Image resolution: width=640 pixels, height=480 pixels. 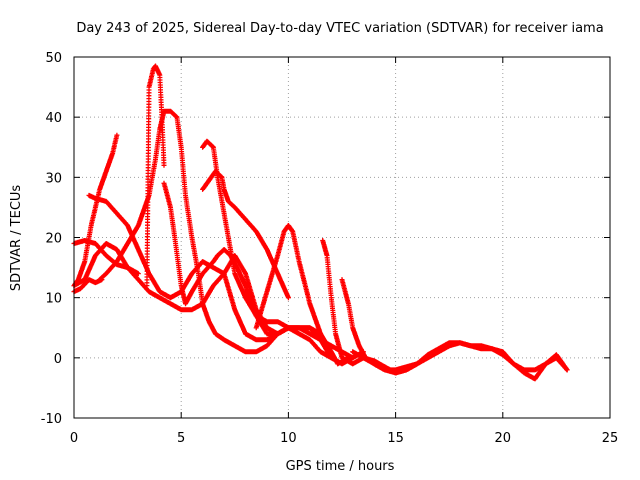 I want to click on y-axis-label: SDTVAR / TECUs, so click(x=16, y=238).